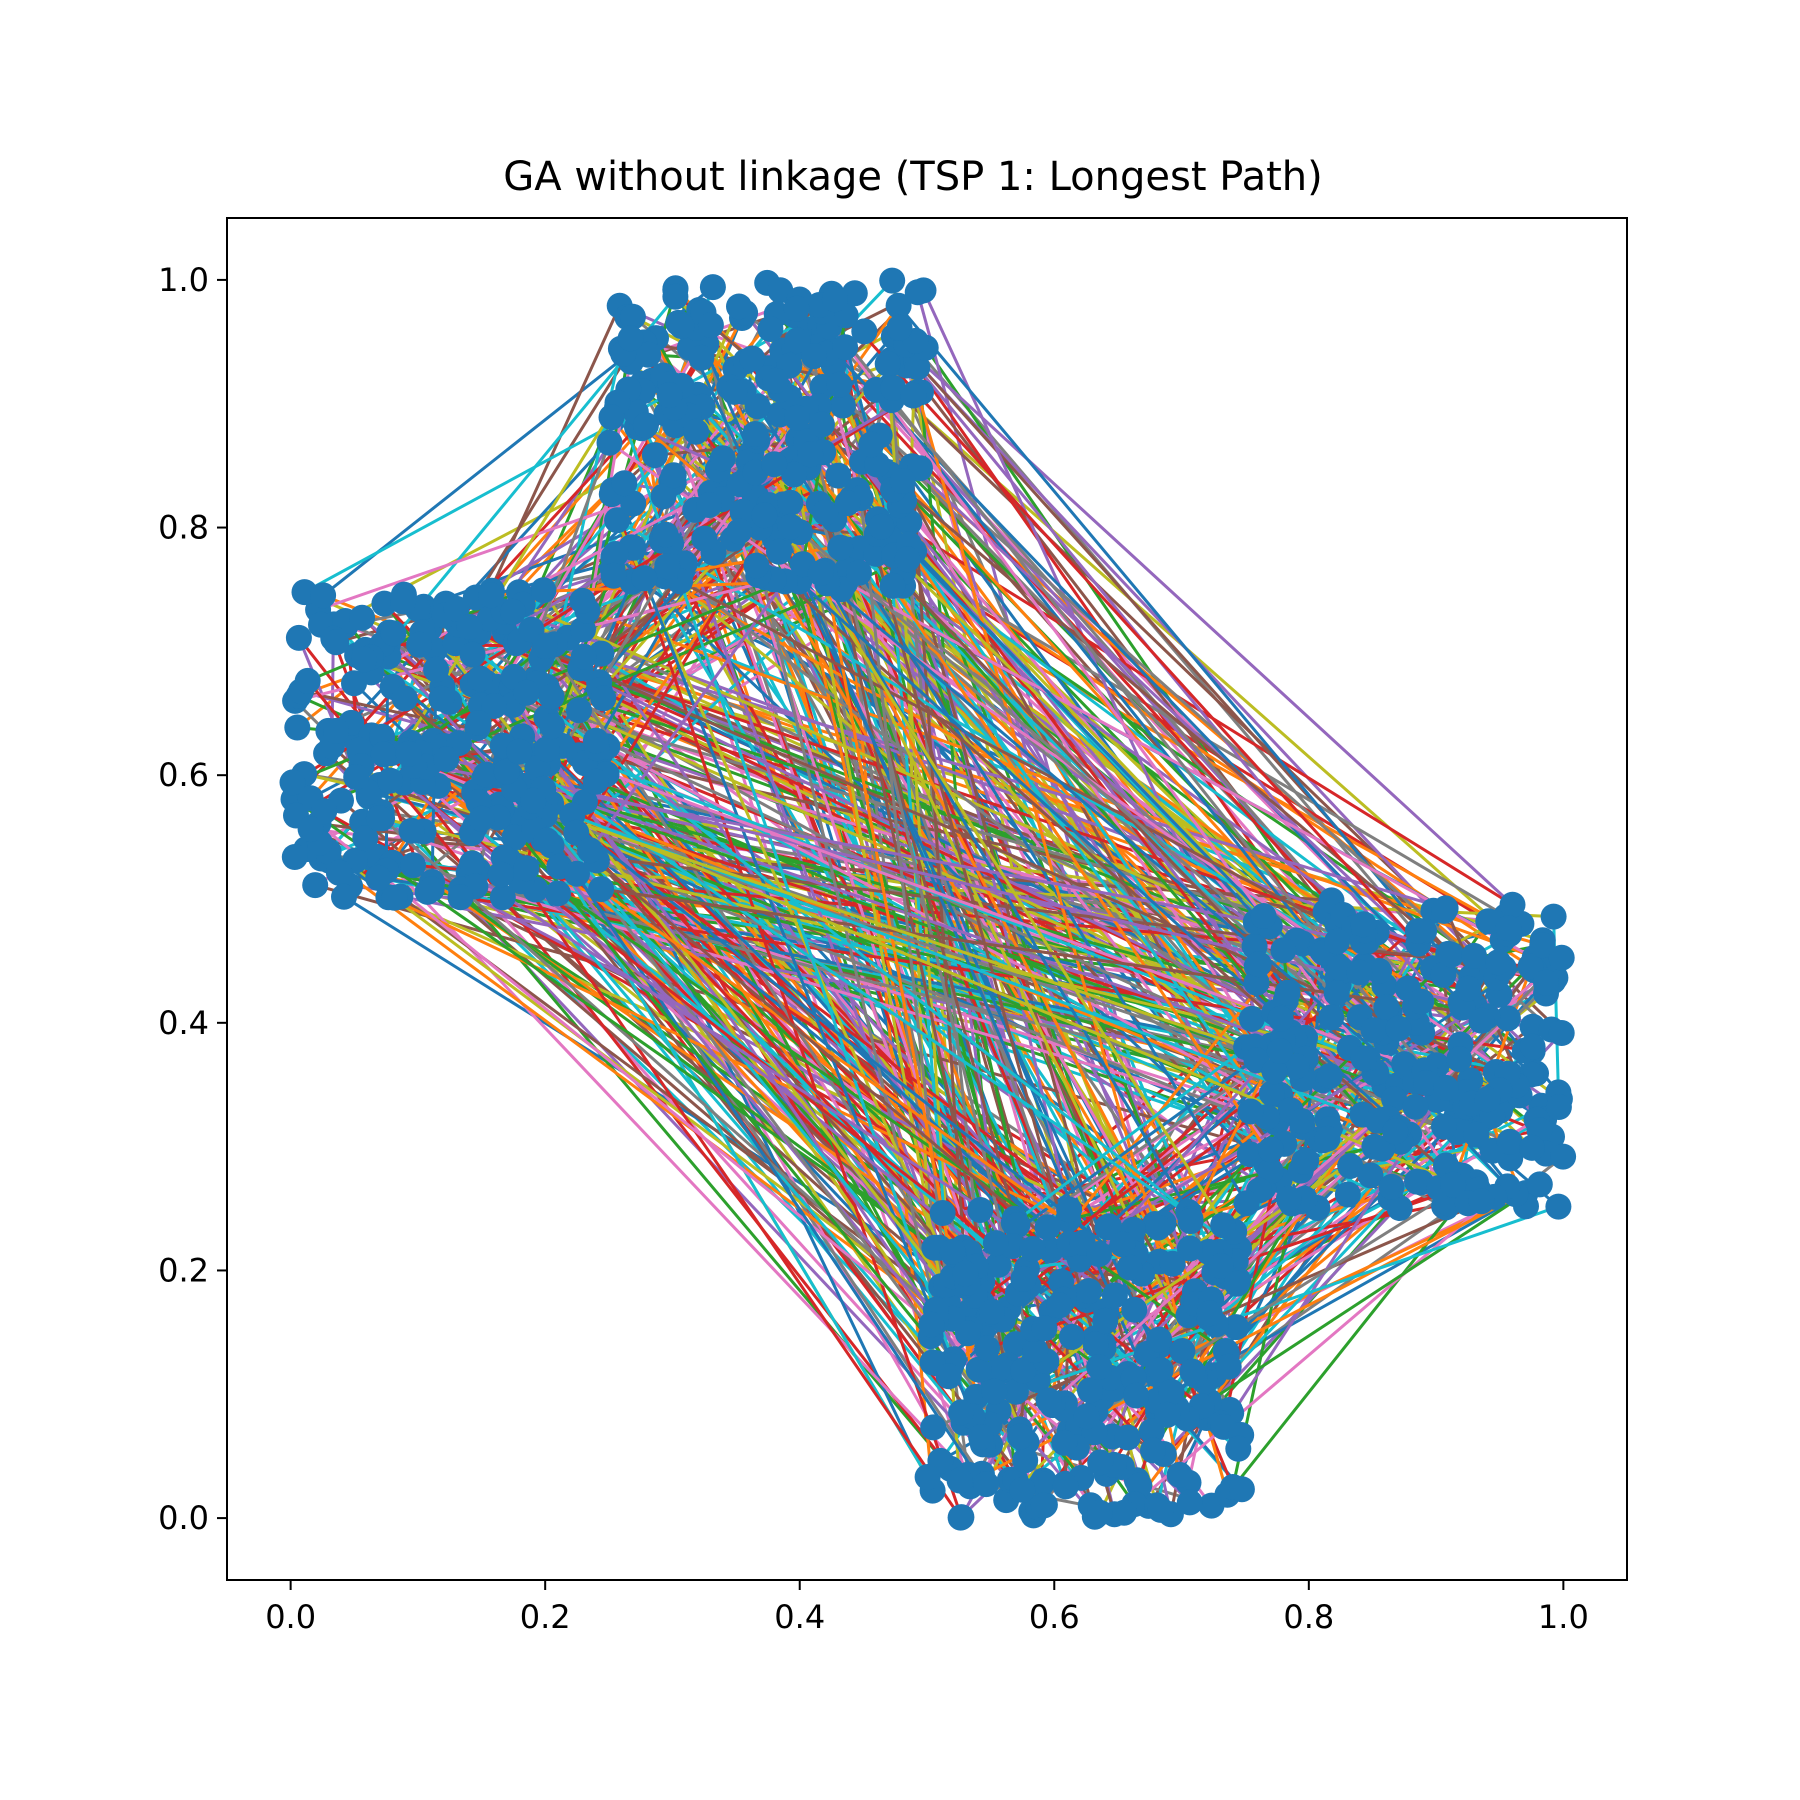 The width and height of the screenshot is (1800, 1800). Describe the element at coordinates (183, 1023) in the screenshot. I see `y-tick-label: 0.4` at that location.